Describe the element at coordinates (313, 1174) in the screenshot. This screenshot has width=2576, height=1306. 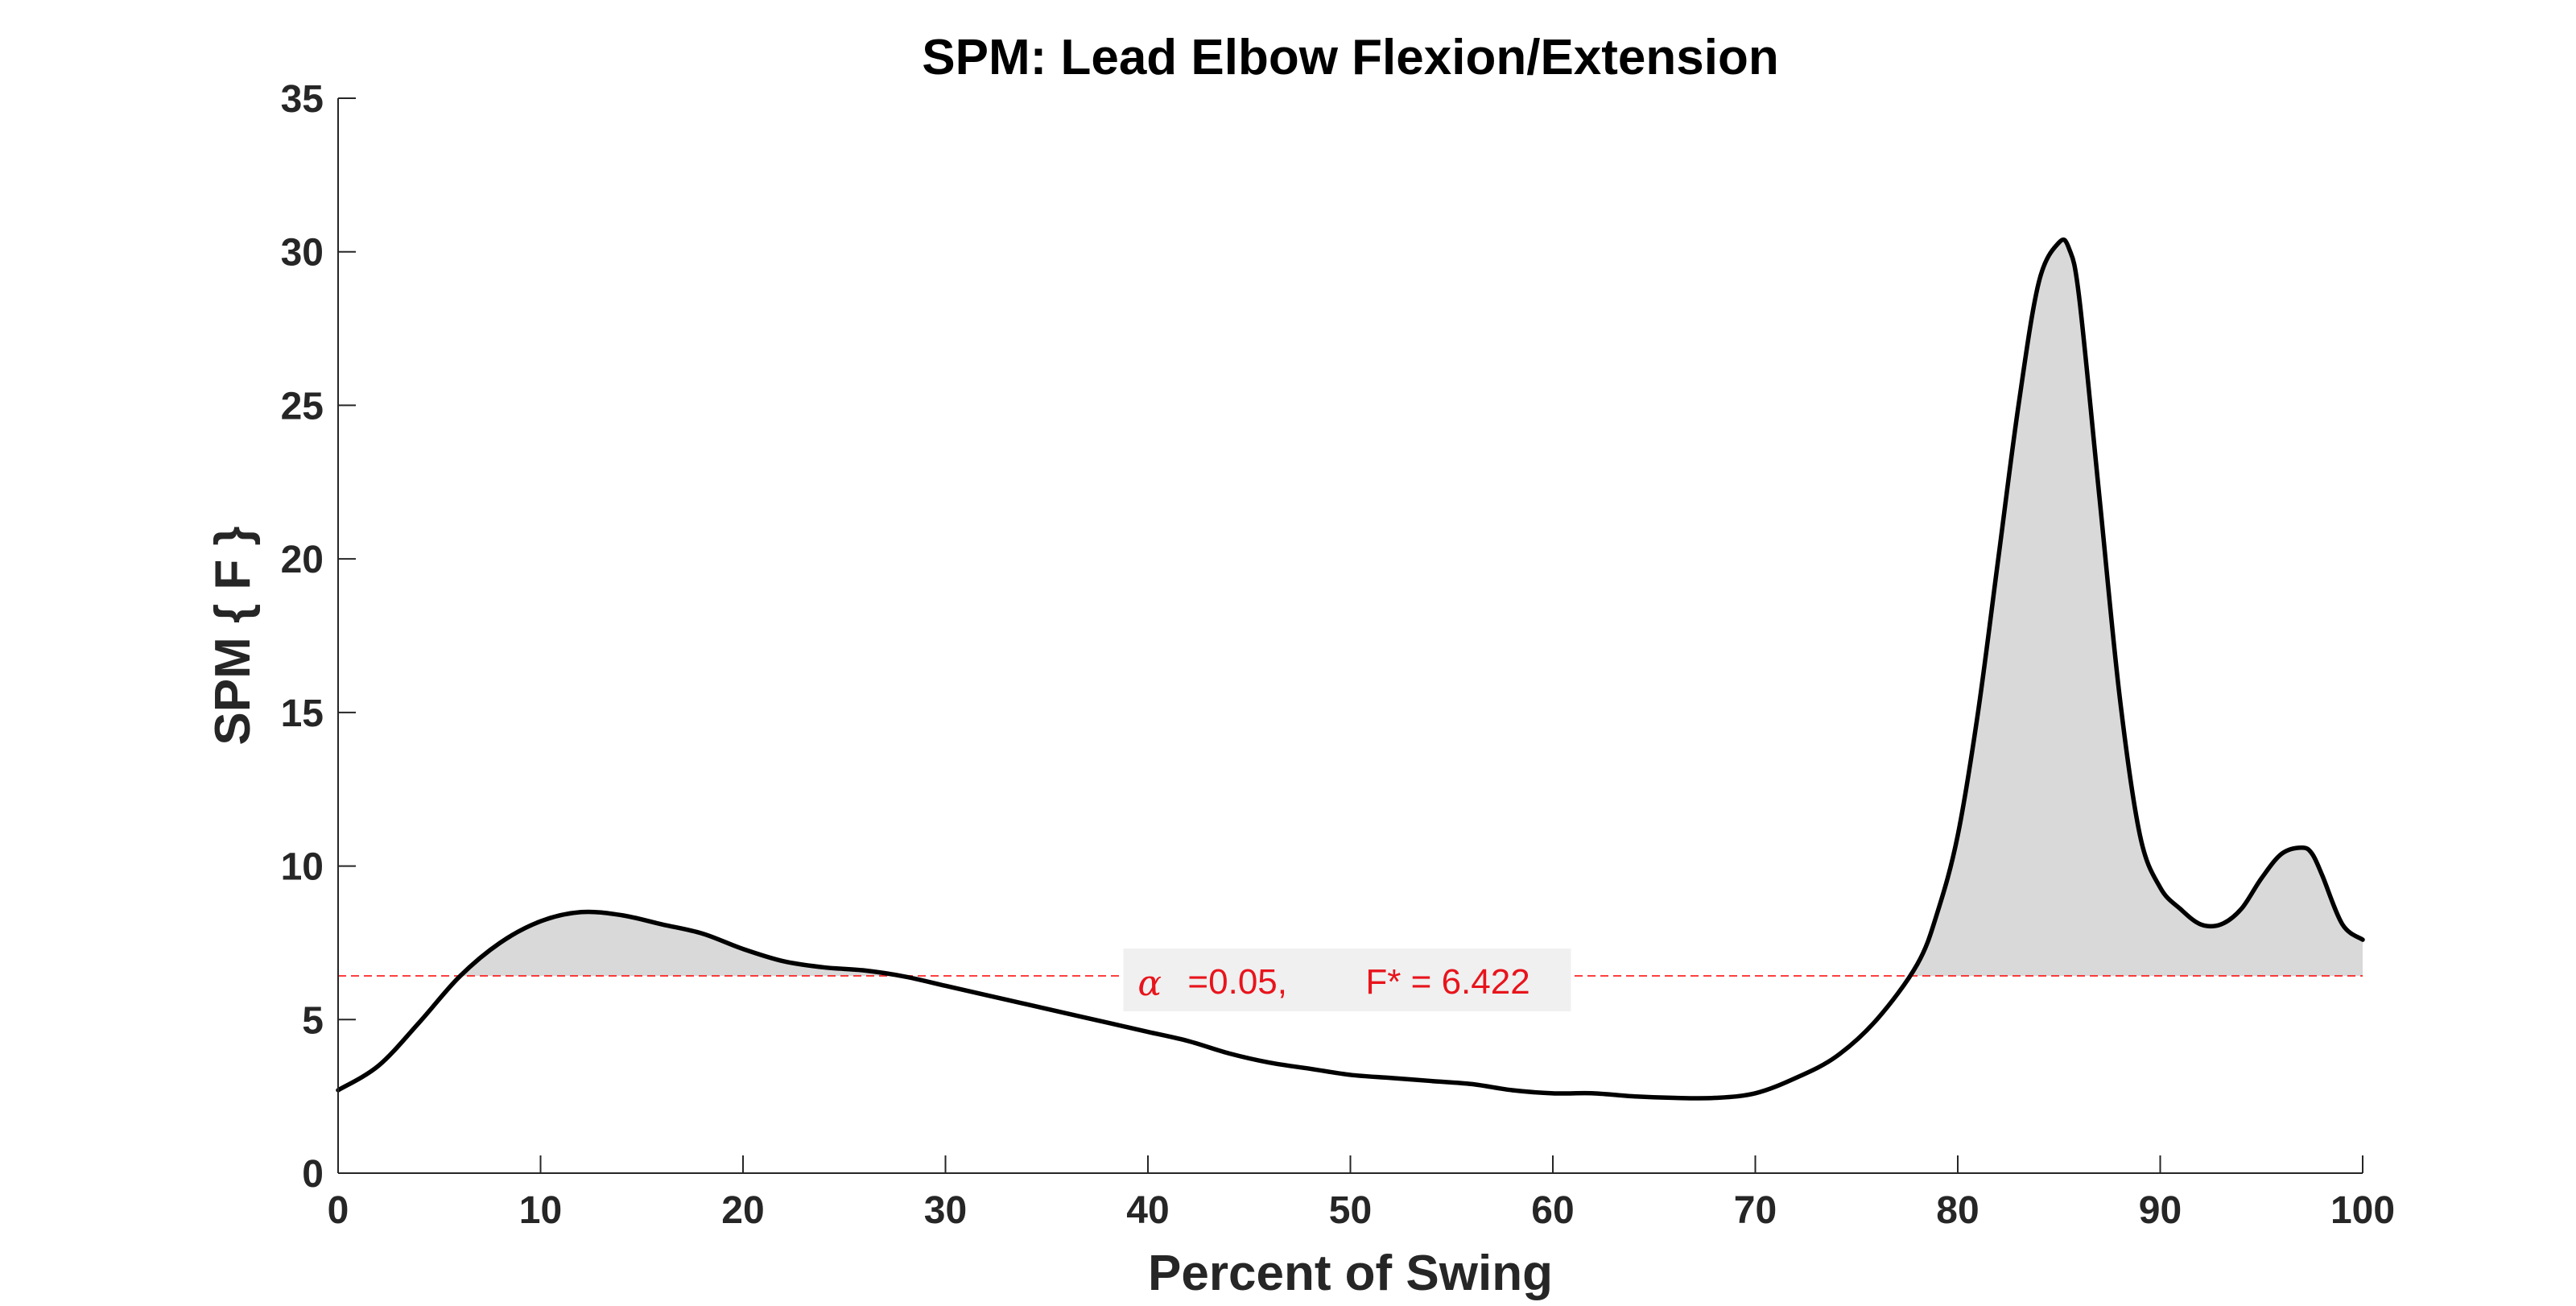
I see `y-tick-label: 0` at that location.